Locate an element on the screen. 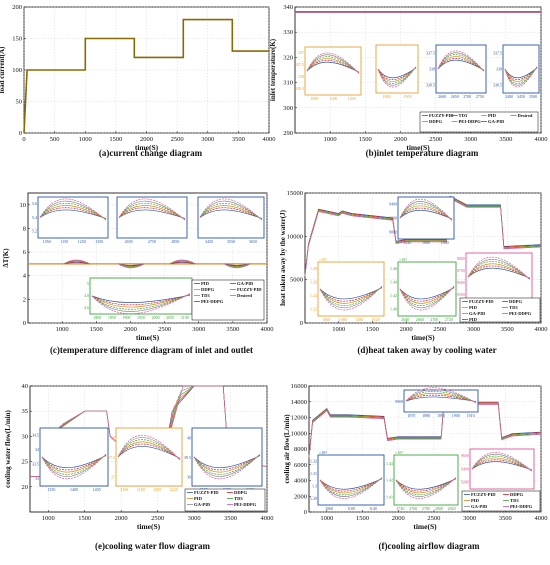 The image size is (550, 565). x-tick-label: 3500 is located at coordinates (505, 139).